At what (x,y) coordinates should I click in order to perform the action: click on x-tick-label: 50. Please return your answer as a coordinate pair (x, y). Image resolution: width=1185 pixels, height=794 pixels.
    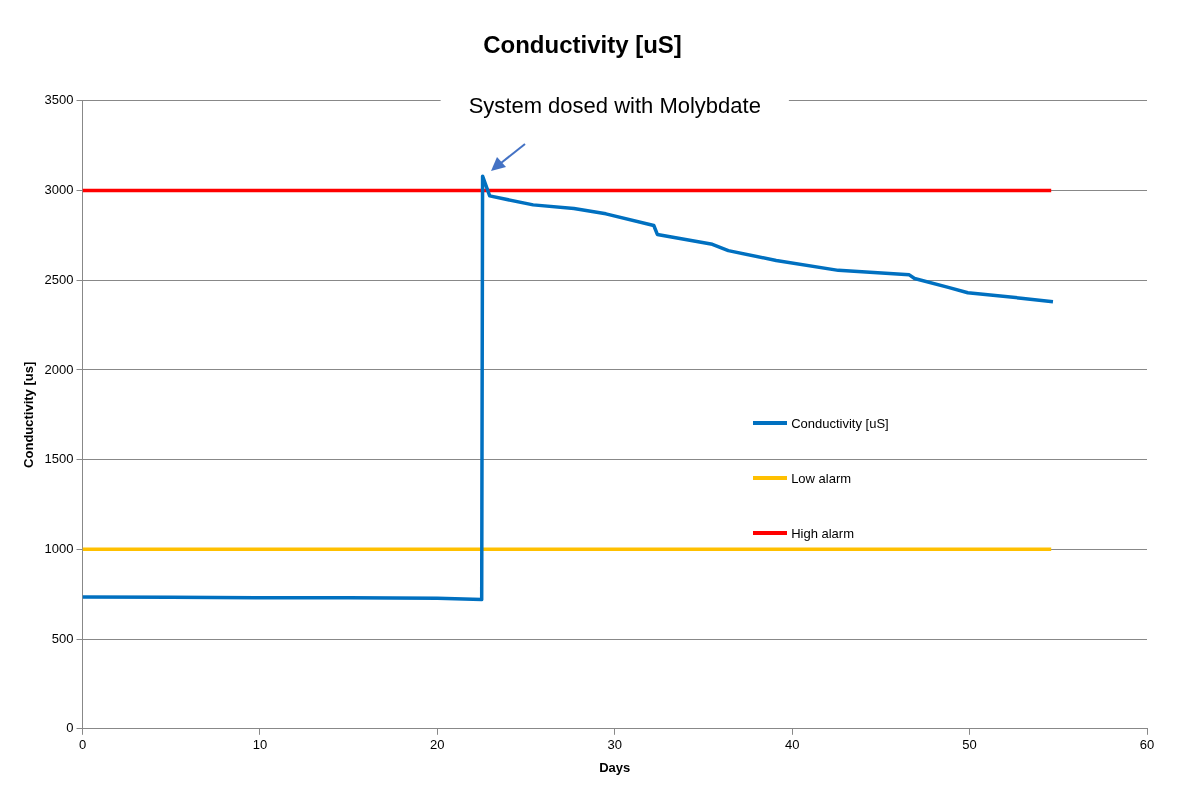
    Looking at the image, I should click on (969, 745).